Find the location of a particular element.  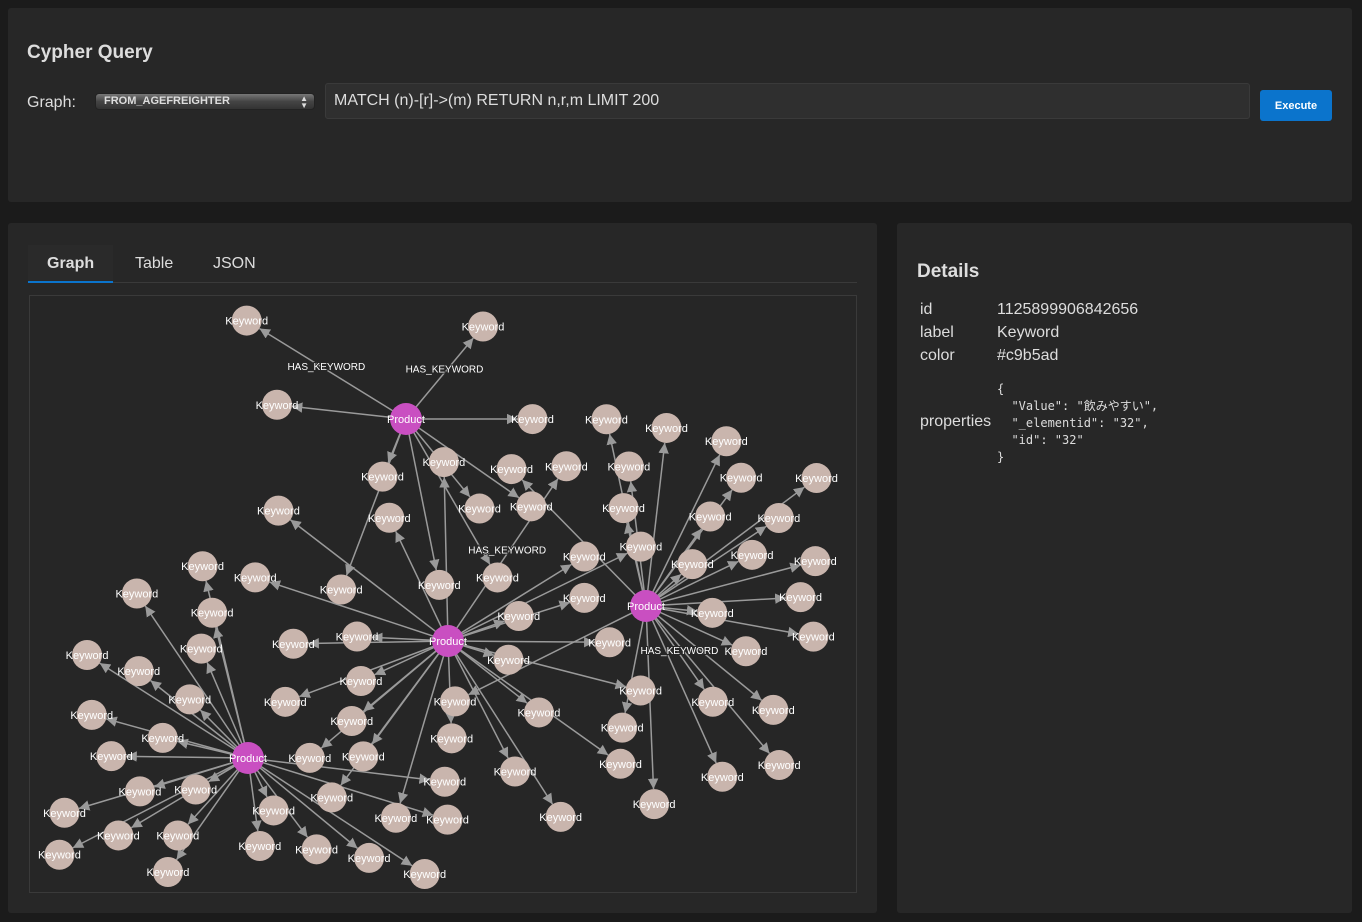

tab-table: Table is located at coordinates (154, 263).